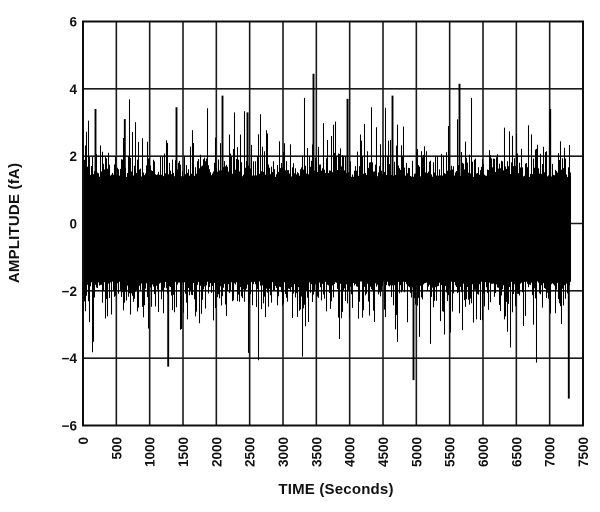 The width and height of the screenshot is (600, 512). I want to click on x-tick-label: 7500, so click(583, 452).